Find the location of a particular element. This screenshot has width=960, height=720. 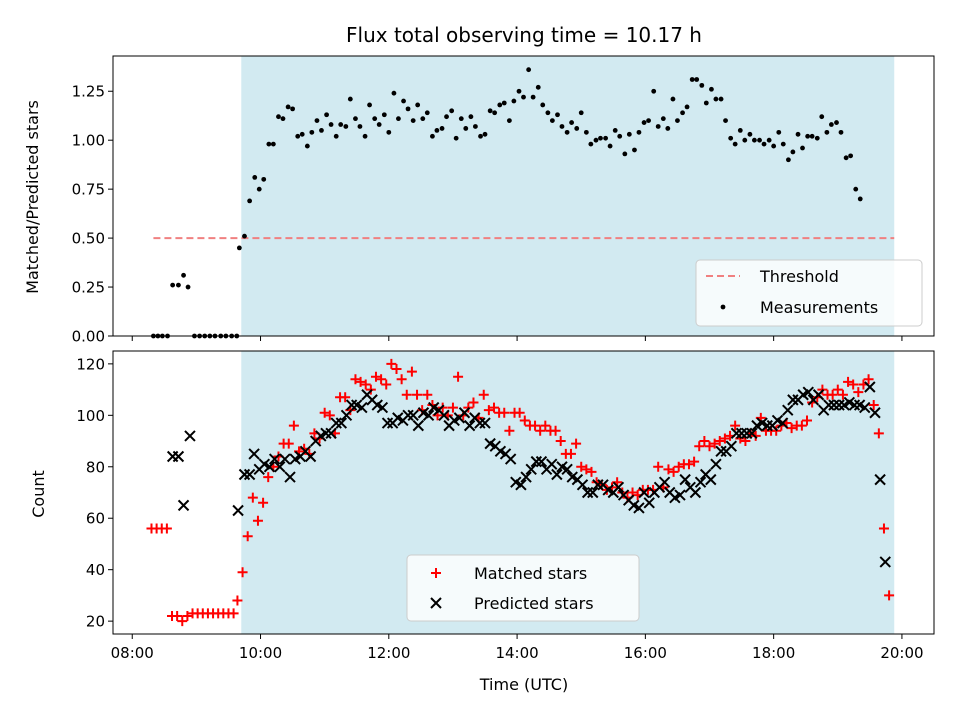

legend-threshold-label: Threshold is located at coordinates (799, 276).